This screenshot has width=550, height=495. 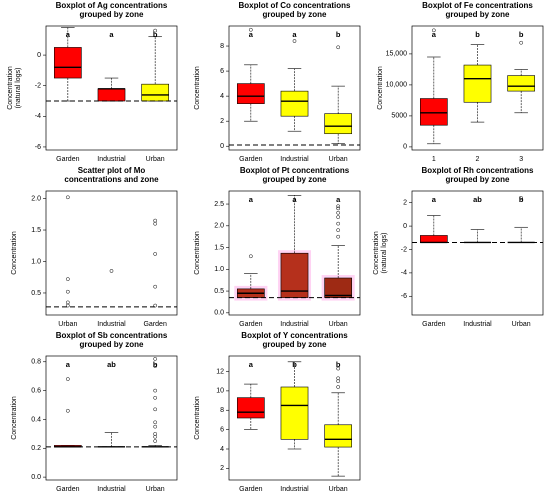 I want to click on x-tick-label: 2, so click(x=478, y=159).